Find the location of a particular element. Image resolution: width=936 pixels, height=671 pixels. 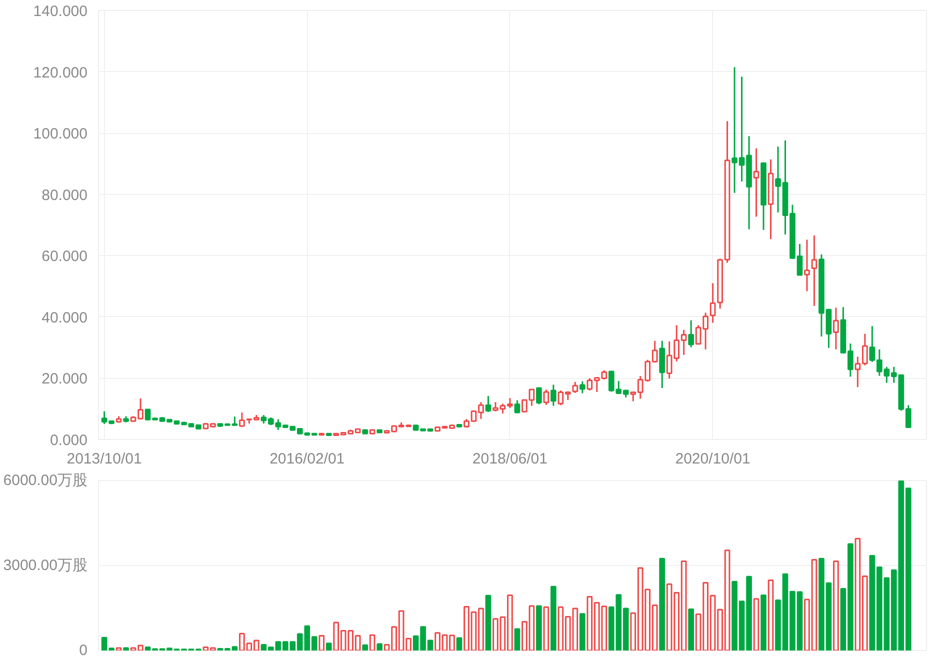

y-tick-label: 100.000 is located at coordinates (60, 134).